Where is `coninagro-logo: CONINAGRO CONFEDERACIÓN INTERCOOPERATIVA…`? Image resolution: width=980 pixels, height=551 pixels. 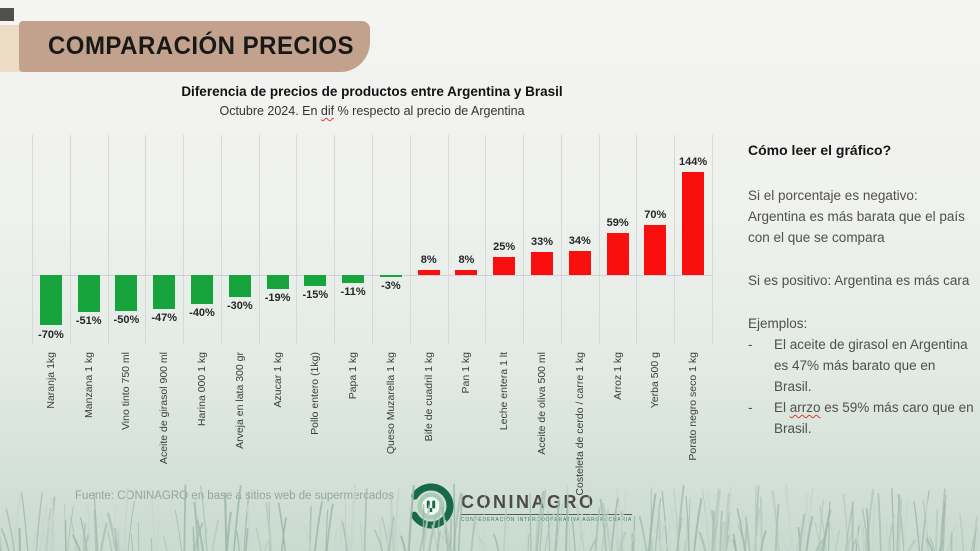
coninagro-logo: CONINAGRO CONFEDERACIÓN INTERCOOPERATIVA… is located at coordinates (520, 506).